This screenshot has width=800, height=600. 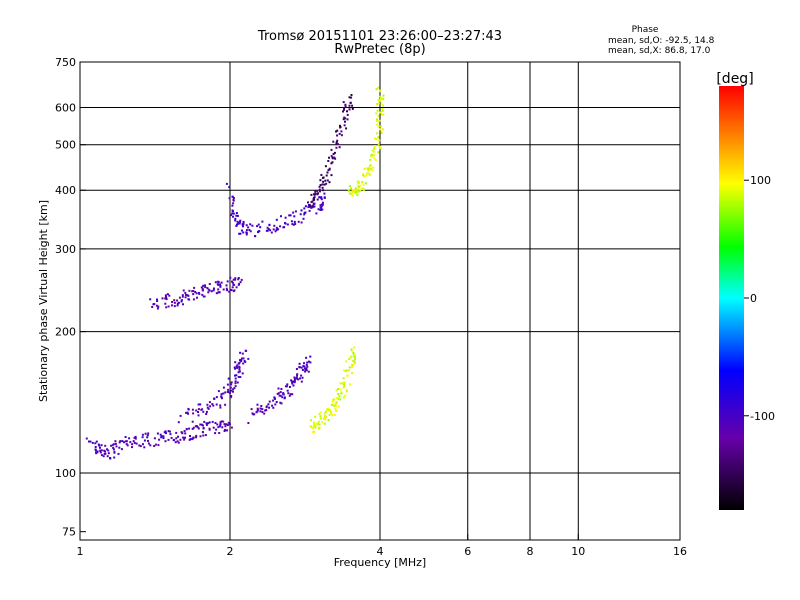 I want to click on x-tick-label: 2, so click(x=230, y=551).